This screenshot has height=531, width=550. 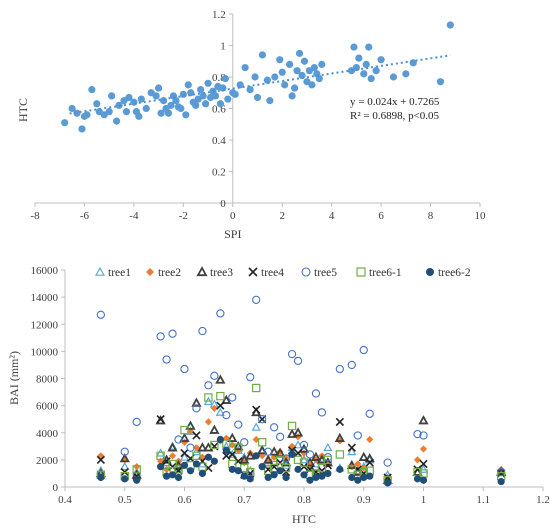 What do you see at coordinates (45, 352) in the screenshot?
I see `y-tick-label: 10000` at bounding box center [45, 352].